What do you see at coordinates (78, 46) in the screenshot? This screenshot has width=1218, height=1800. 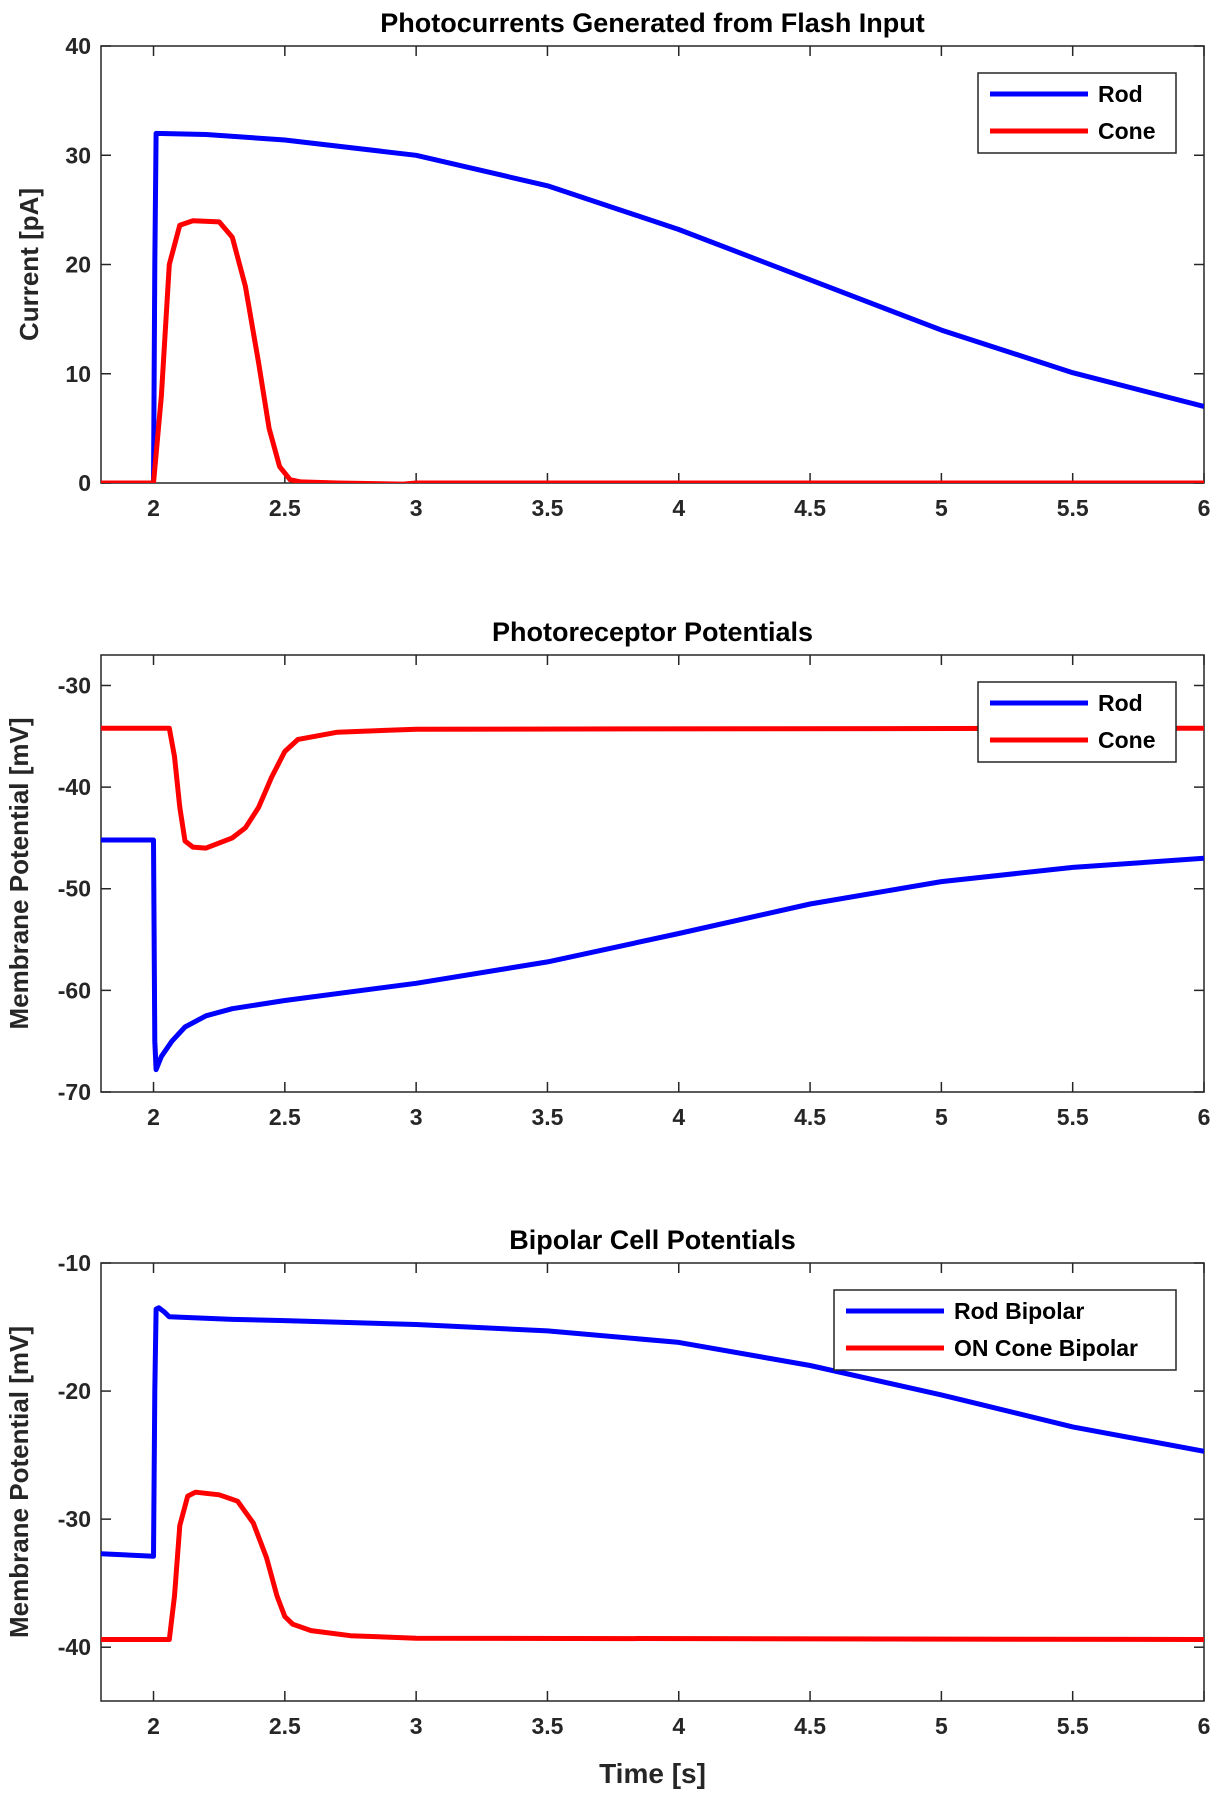 I see `y-tick-label: 40` at bounding box center [78, 46].